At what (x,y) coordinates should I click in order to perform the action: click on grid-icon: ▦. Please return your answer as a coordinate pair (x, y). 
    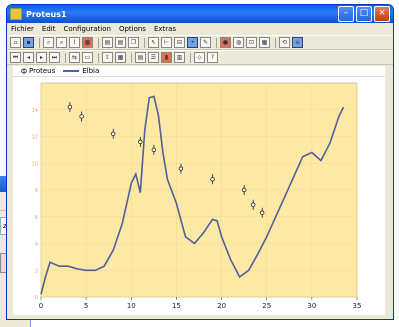
    Looking at the image, I should click on (87, 42).